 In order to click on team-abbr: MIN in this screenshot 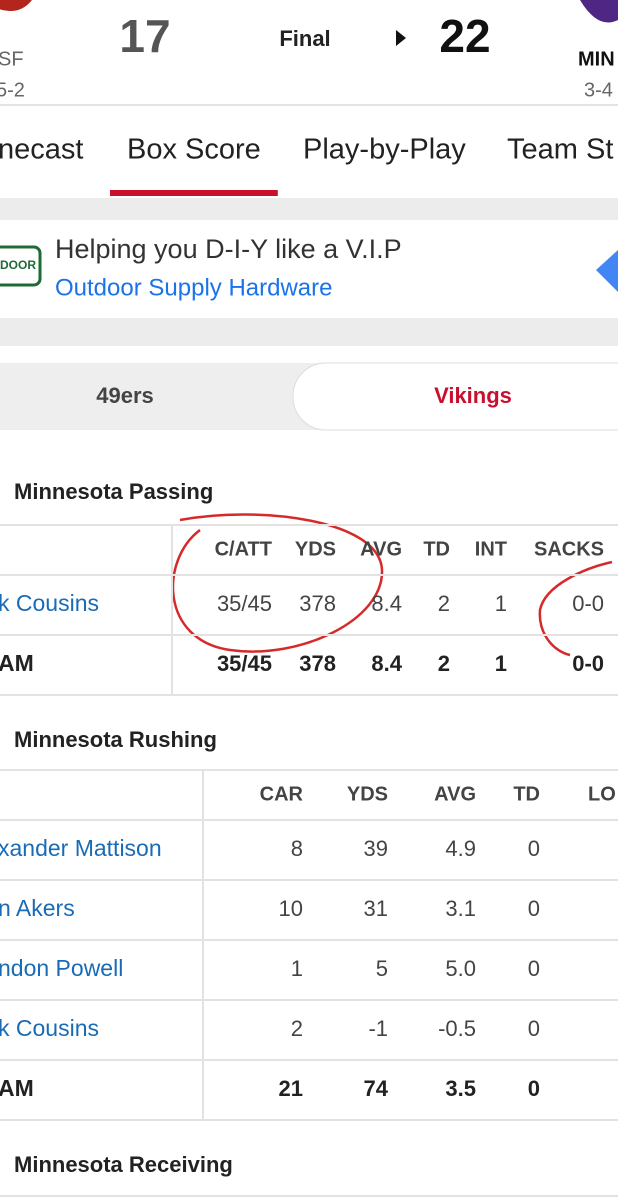, I will do `click(596, 59)`.